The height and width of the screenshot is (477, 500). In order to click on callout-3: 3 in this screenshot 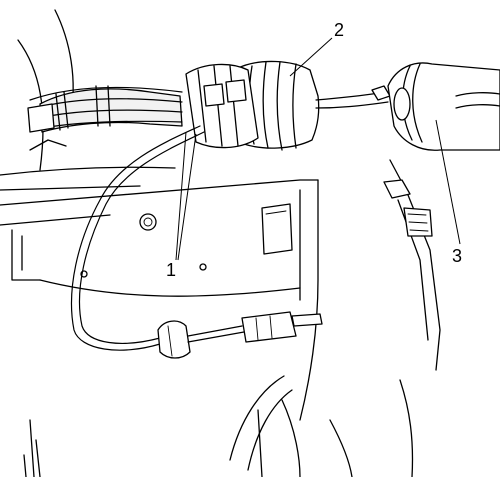, I will do `click(457, 256)`.